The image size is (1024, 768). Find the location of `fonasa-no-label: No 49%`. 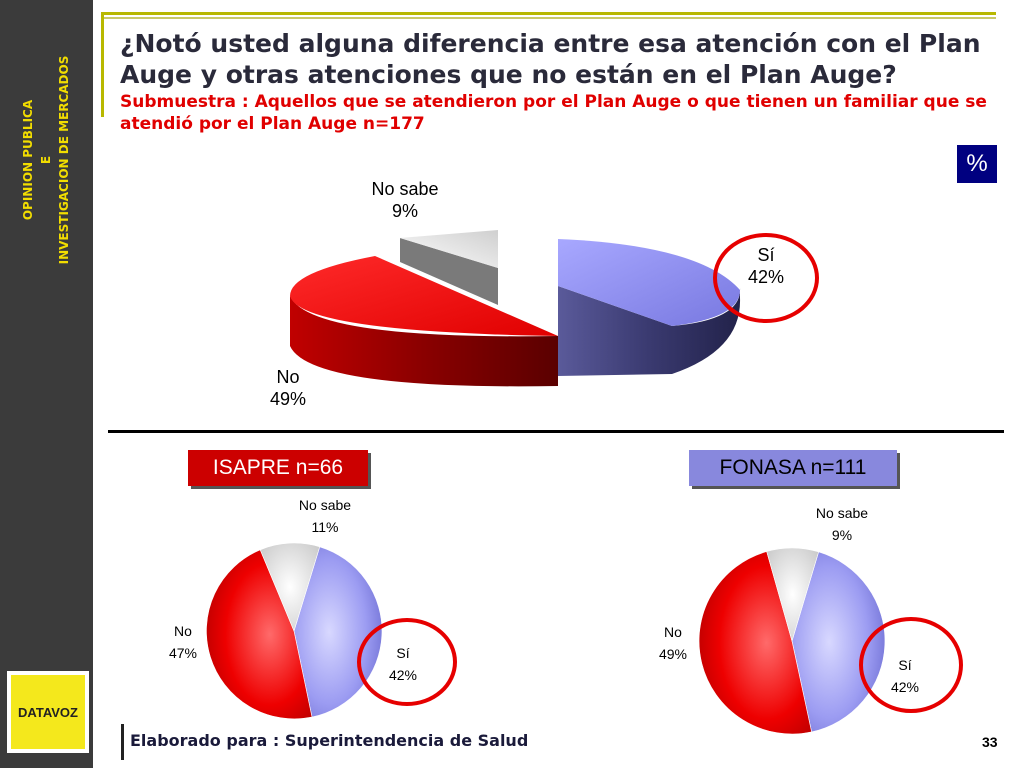

fonasa-no-label: No 49% is located at coordinates (673, 643).